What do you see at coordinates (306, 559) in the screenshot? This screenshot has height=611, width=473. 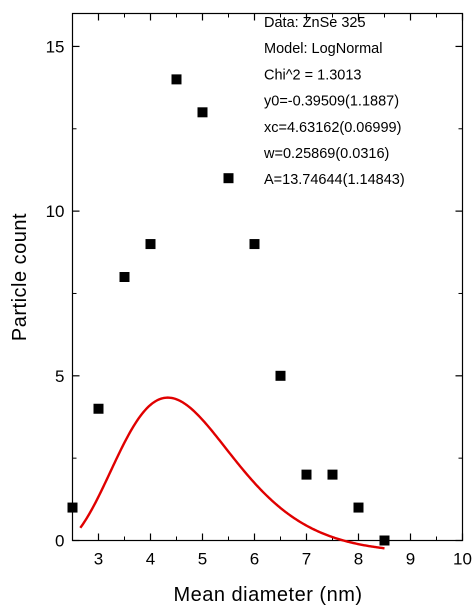 I see `x-tick-label: 7` at bounding box center [306, 559].